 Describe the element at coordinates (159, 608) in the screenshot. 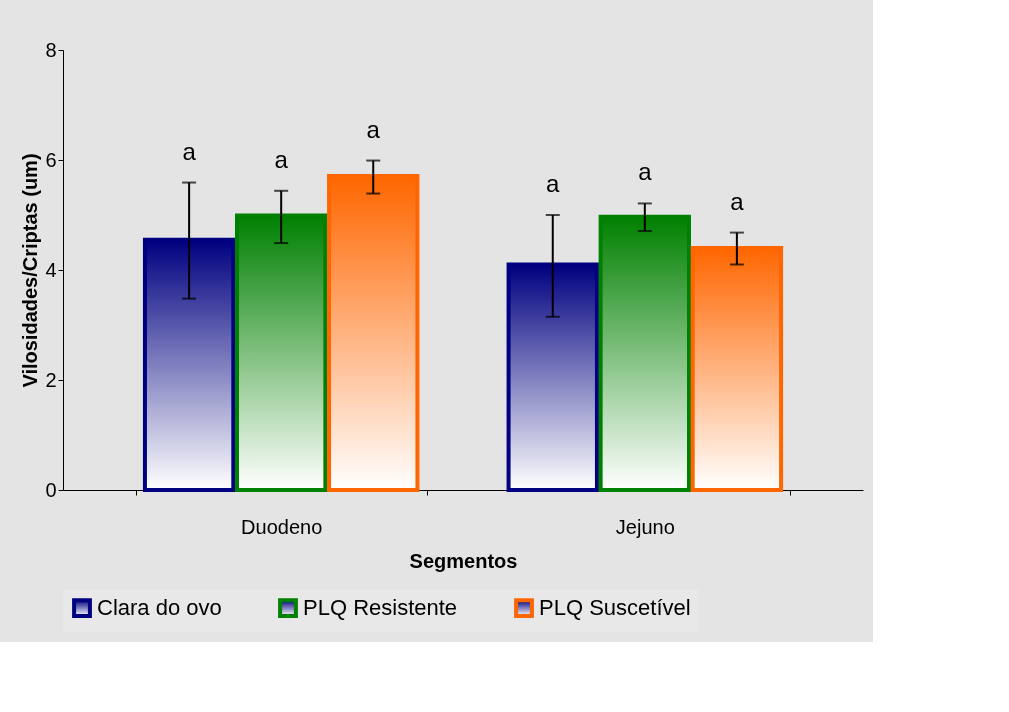

I see `legend-label: Clara do ovo` at that location.